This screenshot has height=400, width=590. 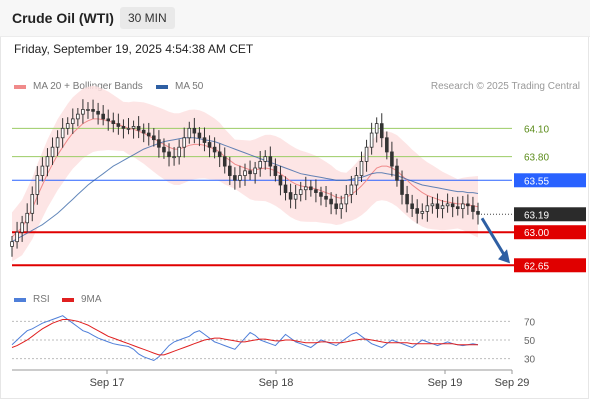 I want to click on rsi-panel: 70 50 30, so click(x=273, y=340).